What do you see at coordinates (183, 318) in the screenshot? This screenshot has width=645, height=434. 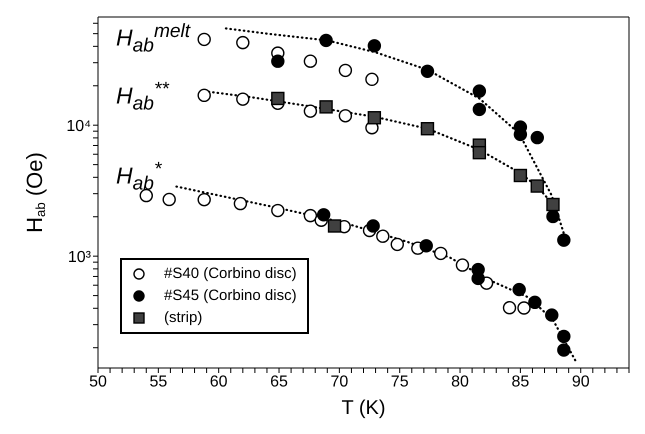 I see `legend-label: (strip)` at bounding box center [183, 318].